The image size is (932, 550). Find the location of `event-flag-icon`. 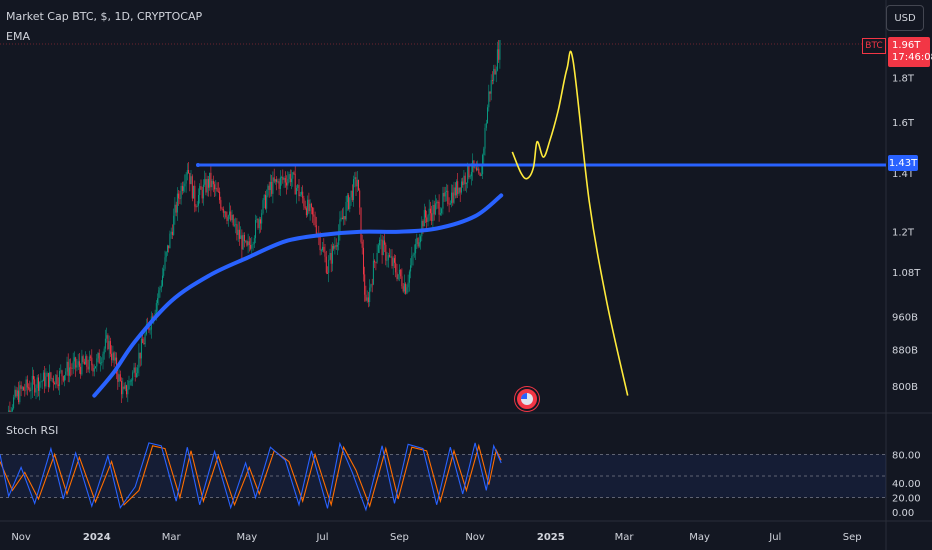

event-flag-icon is located at coordinates (527, 399).